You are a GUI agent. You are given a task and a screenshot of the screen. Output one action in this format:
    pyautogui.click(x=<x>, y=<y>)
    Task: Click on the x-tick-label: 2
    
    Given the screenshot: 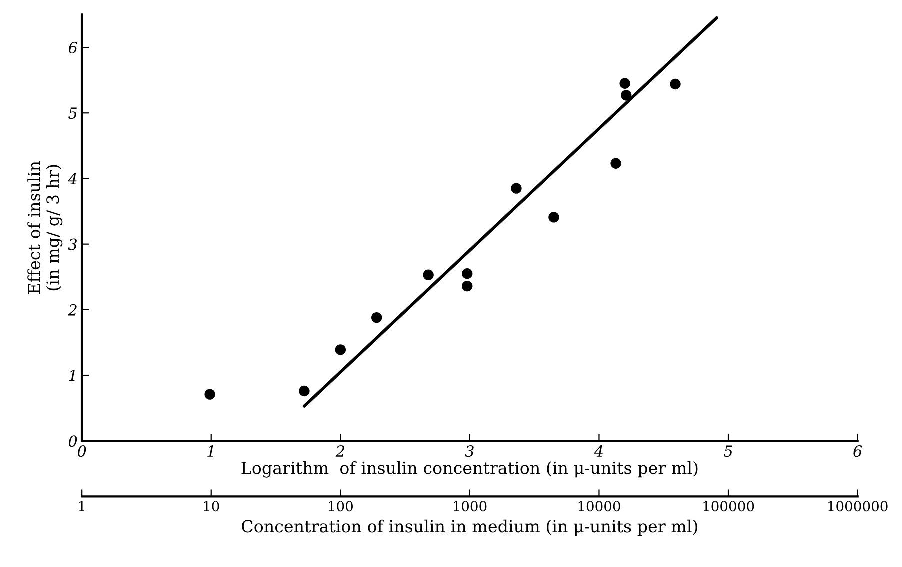 What is the action you would take?
    pyautogui.click(x=340, y=451)
    